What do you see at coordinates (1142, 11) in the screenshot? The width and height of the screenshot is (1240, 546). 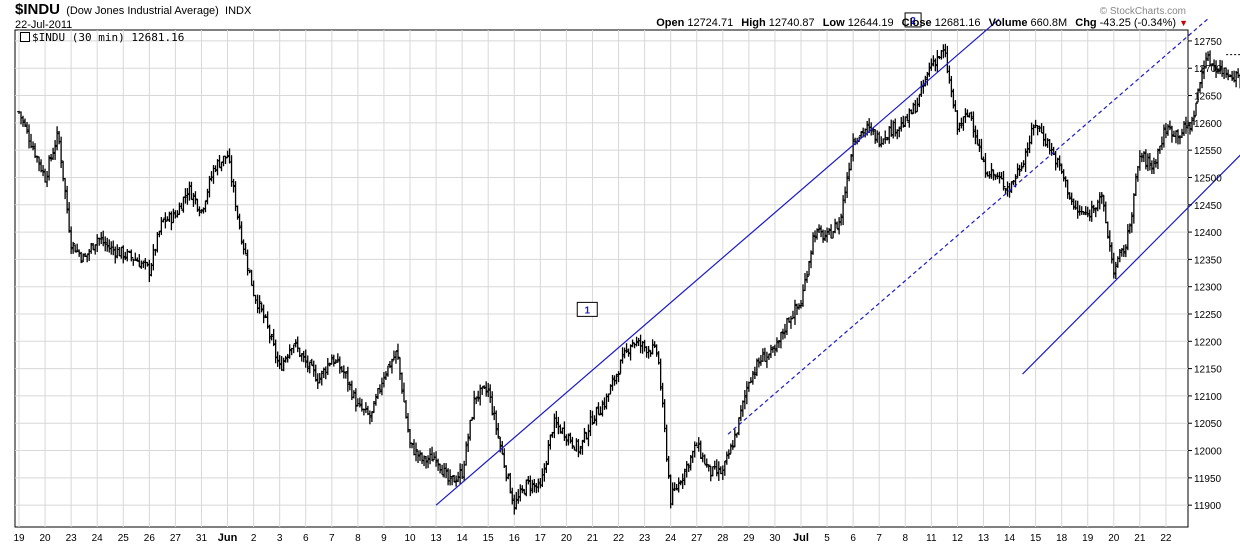 I see `watermark: © StockCharts.com` at bounding box center [1142, 11].